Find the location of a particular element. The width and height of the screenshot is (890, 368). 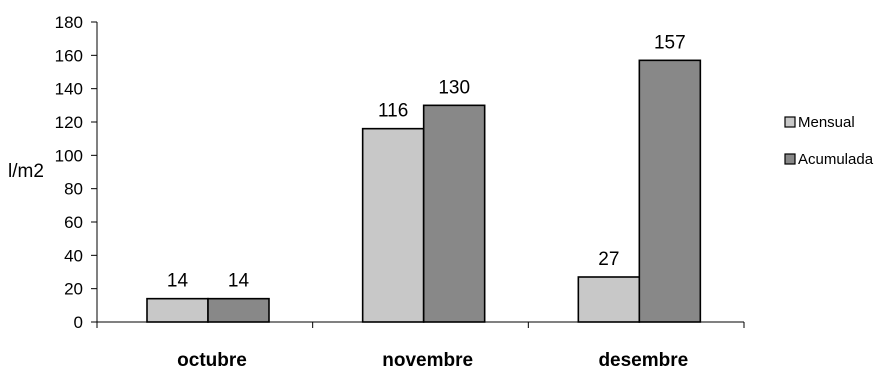

data-label-mensual-octubre: 14 is located at coordinates (178, 281).